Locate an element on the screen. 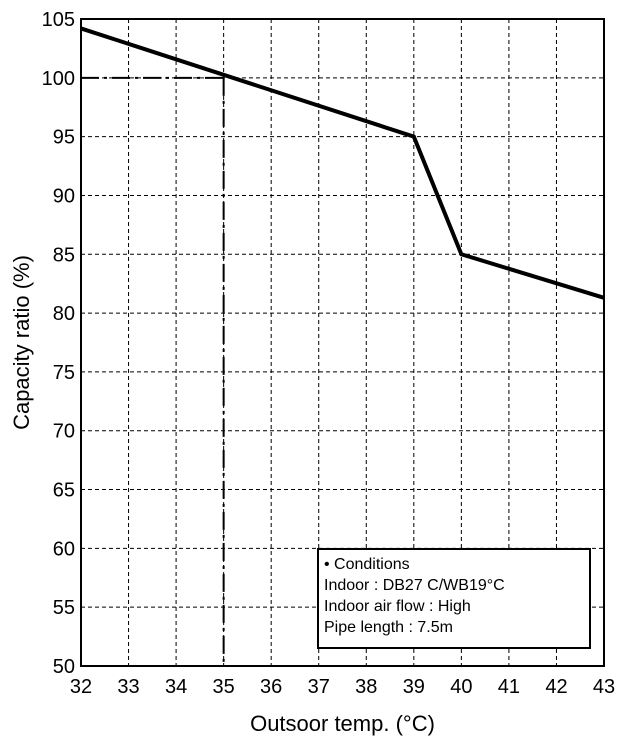  x-tick-labels: 32 33 34 35 36 37 38 39 40 41 42 43 is located at coordinates (342, 687).